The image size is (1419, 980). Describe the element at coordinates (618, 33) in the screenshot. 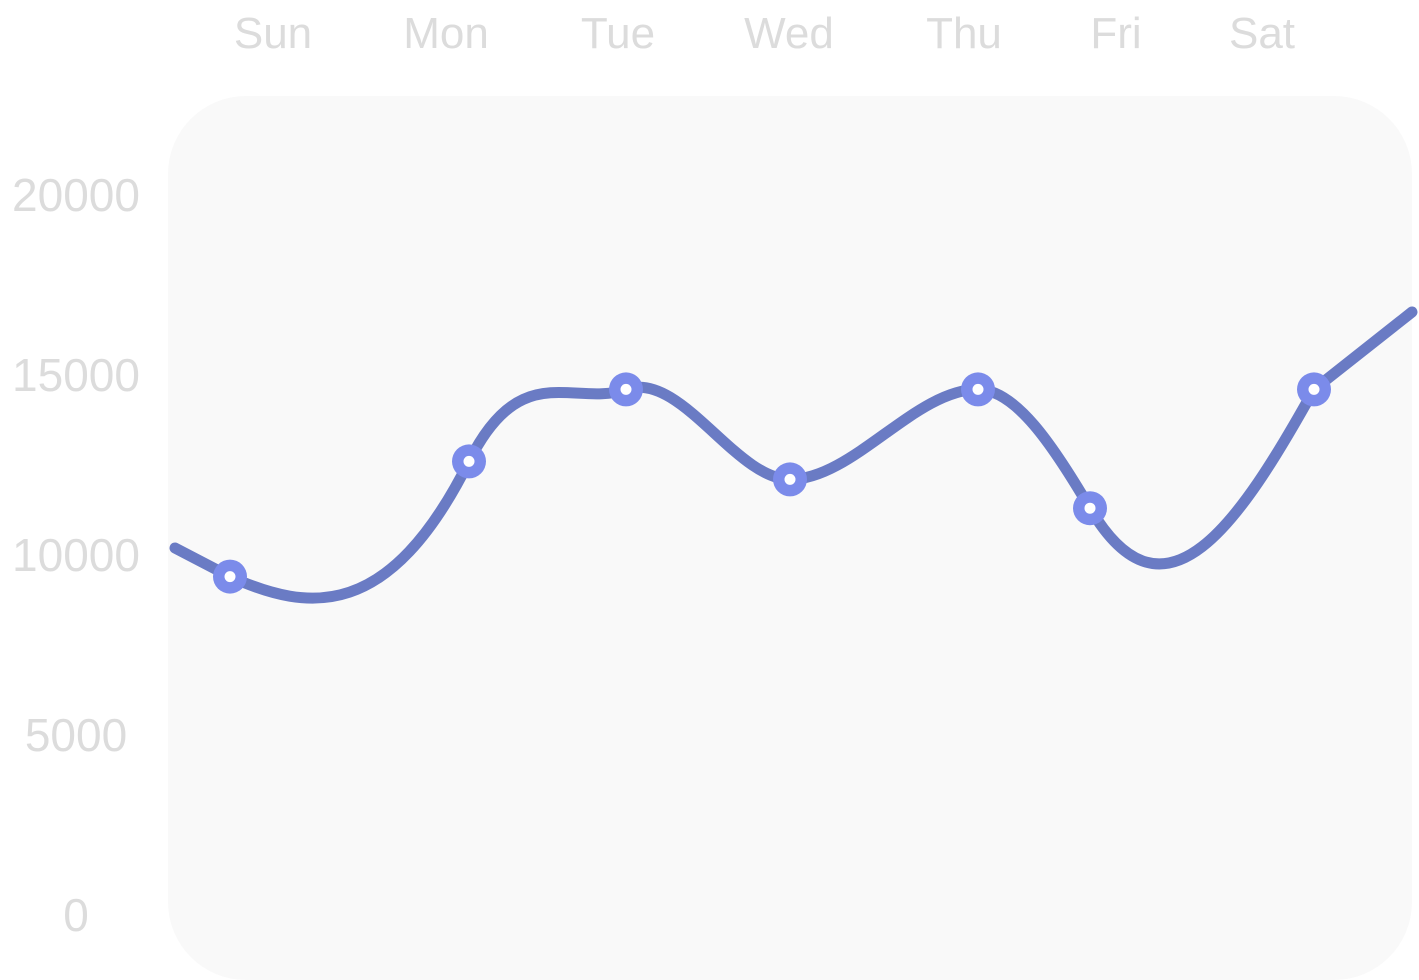

I see `x-tick-label: Tue` at that location.